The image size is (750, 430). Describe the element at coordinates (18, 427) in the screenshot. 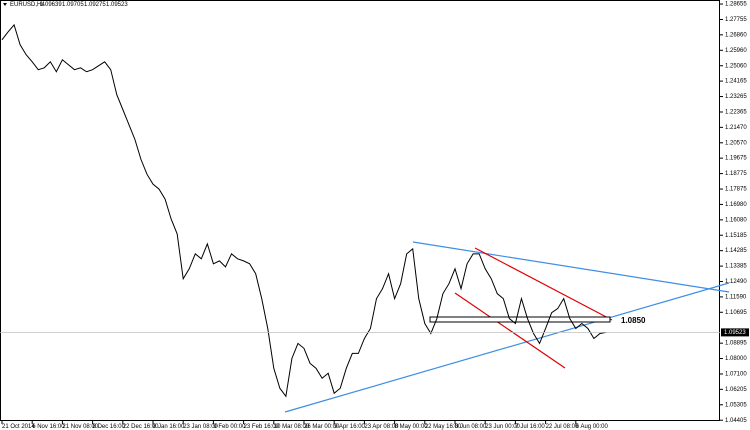

I see `x-tick-label: 21 Oct 2014` at that location.